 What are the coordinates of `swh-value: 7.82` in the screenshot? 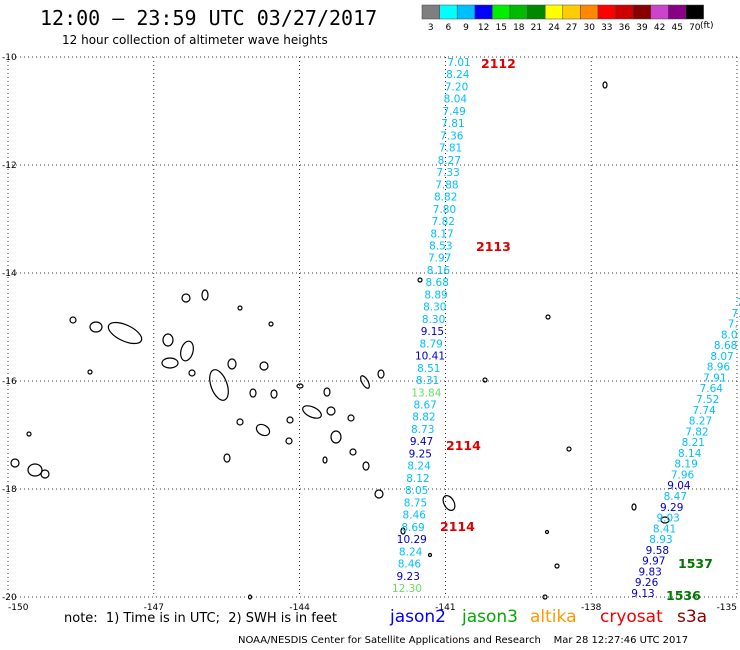 It's located at (443, 222).